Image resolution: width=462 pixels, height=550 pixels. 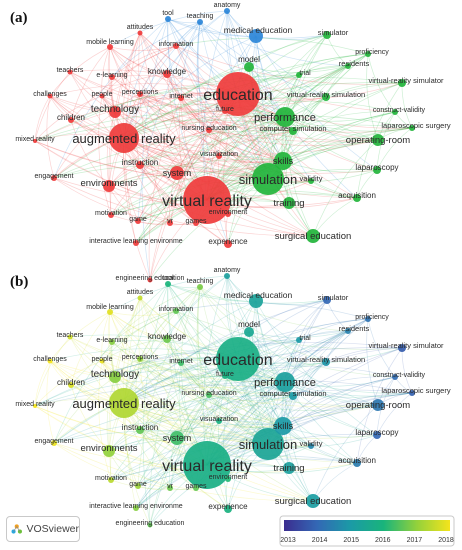 I want to click on node-perceptions, so click(x=140, y=94).